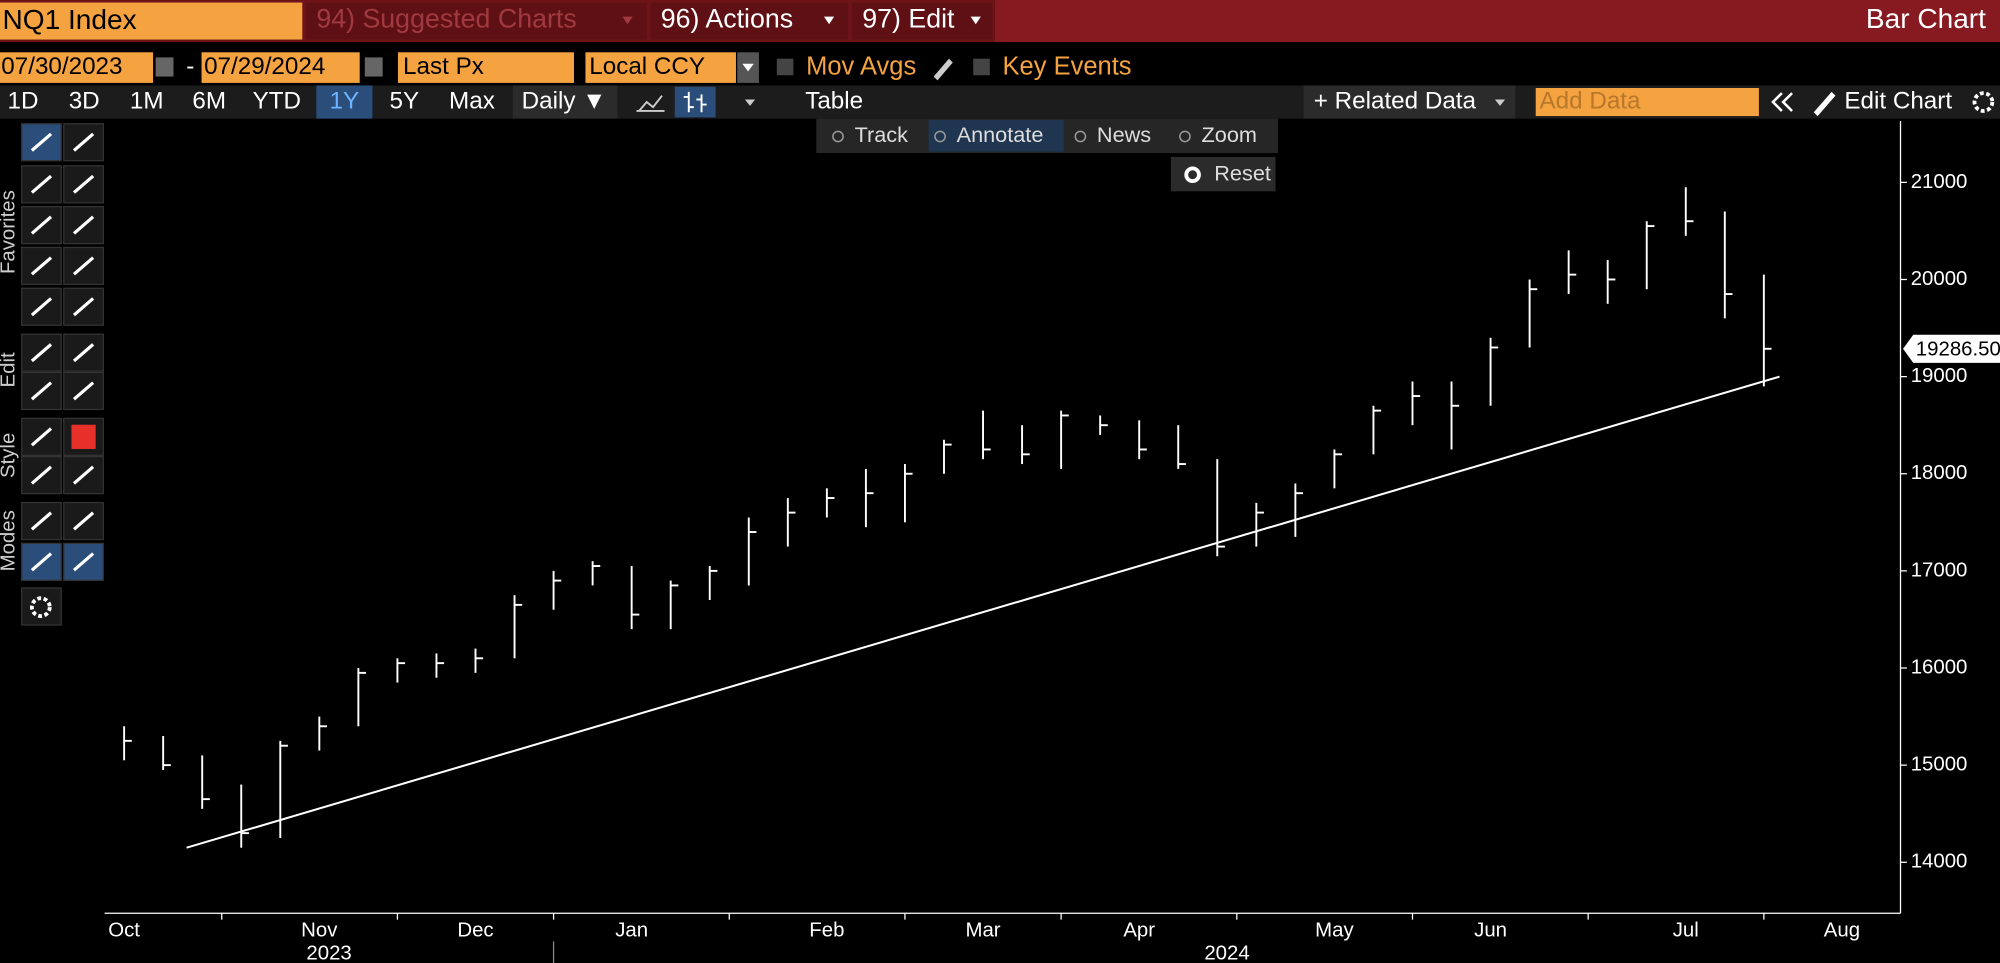 The width and height of the screenshot is (2000, 963). What do you see at coordinates (1334, 931) in the screenshot?
I see `x-tick-label: May` at bounding box center [1334, 931].